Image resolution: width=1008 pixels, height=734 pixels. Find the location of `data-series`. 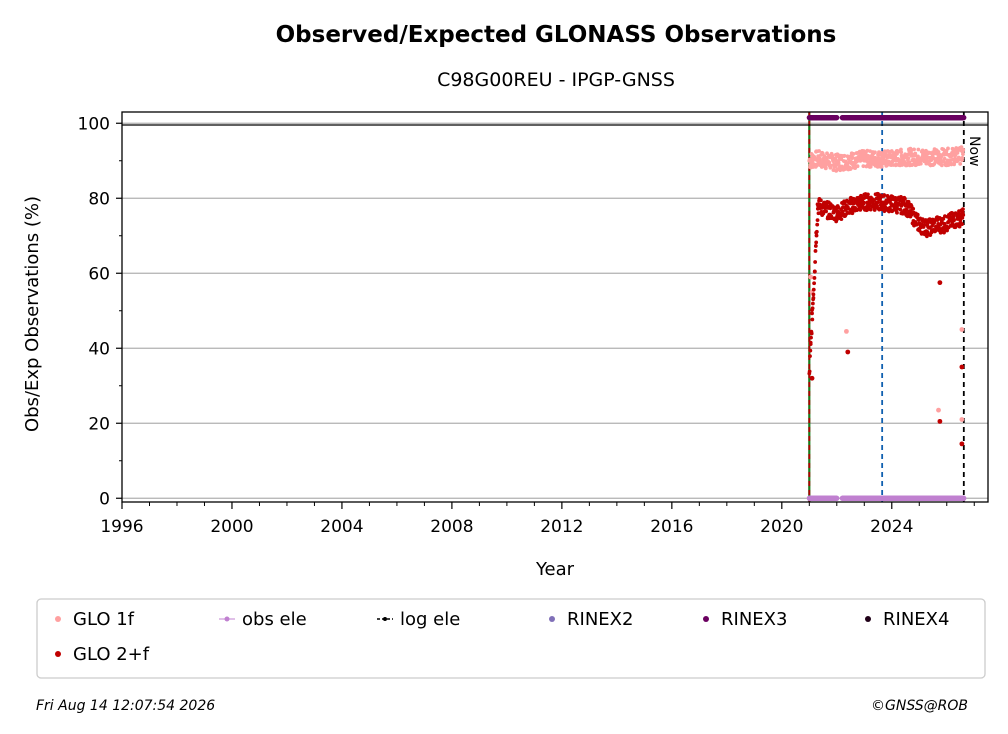

data-series is located at coordinates (886, 308).